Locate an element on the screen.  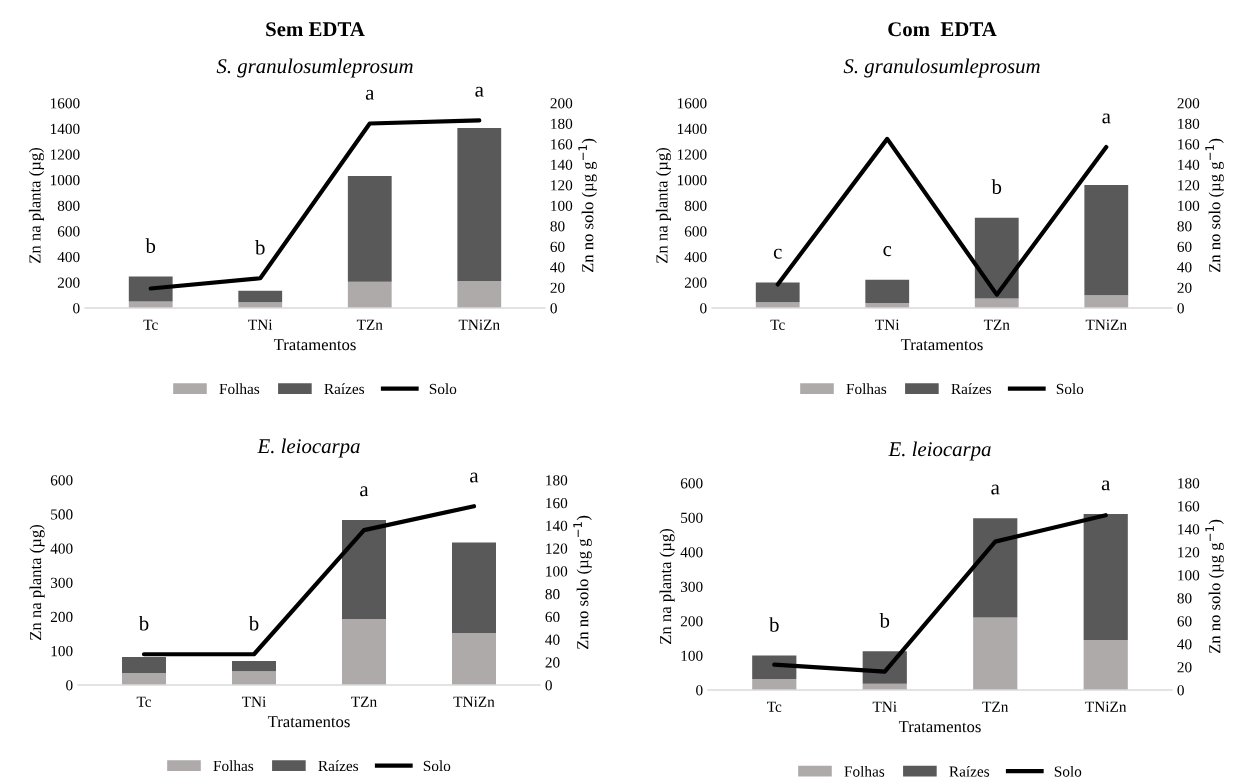
y-tick-label: 800 is located at coordinates (68, 205).